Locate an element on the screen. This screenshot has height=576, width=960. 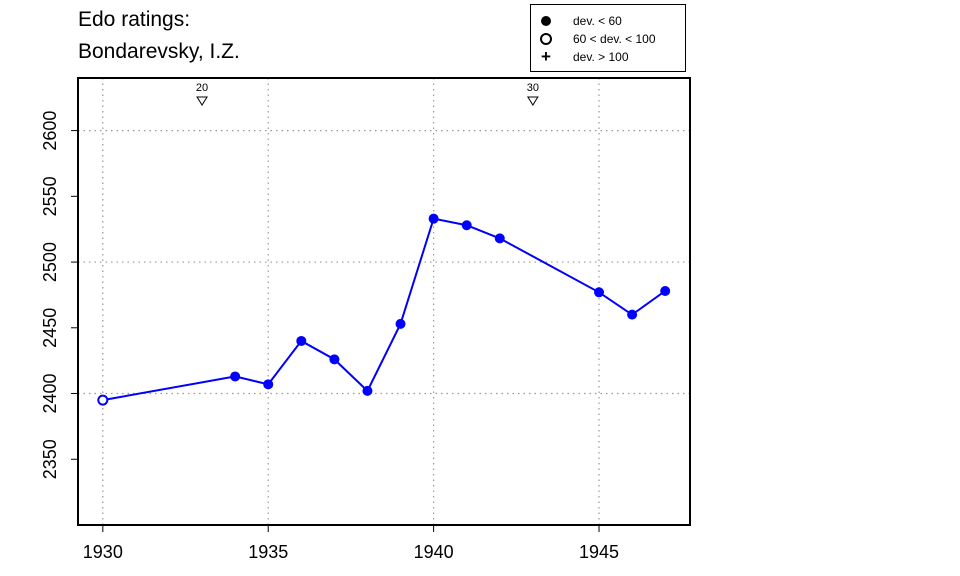
legend-item-low-dev: dev. < 60 is located at coordinates (608, 21).